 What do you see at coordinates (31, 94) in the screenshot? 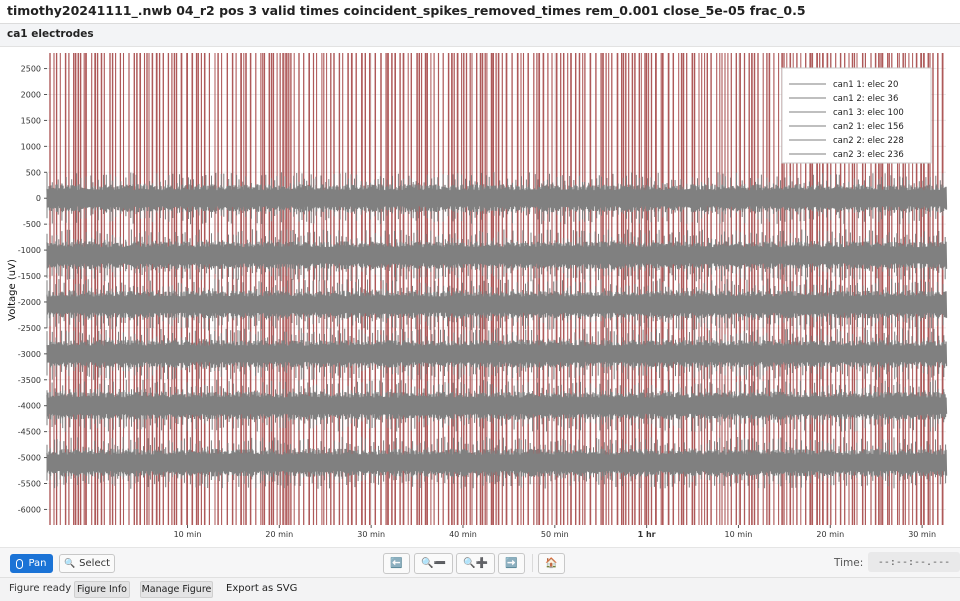
I see `y-tick-label: 2000` at bounding box center [31, 94].